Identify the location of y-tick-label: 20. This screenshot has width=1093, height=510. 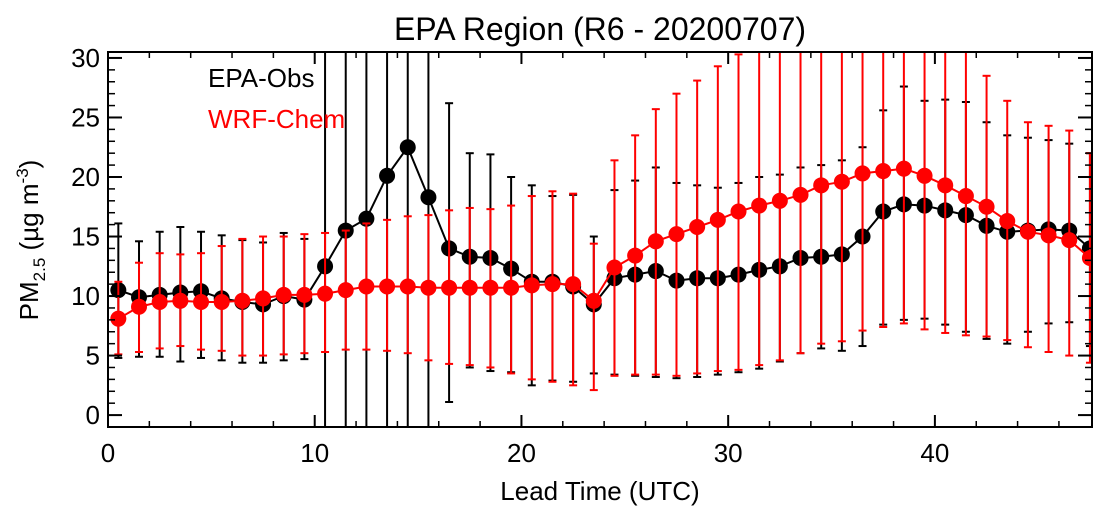
(85, 177).